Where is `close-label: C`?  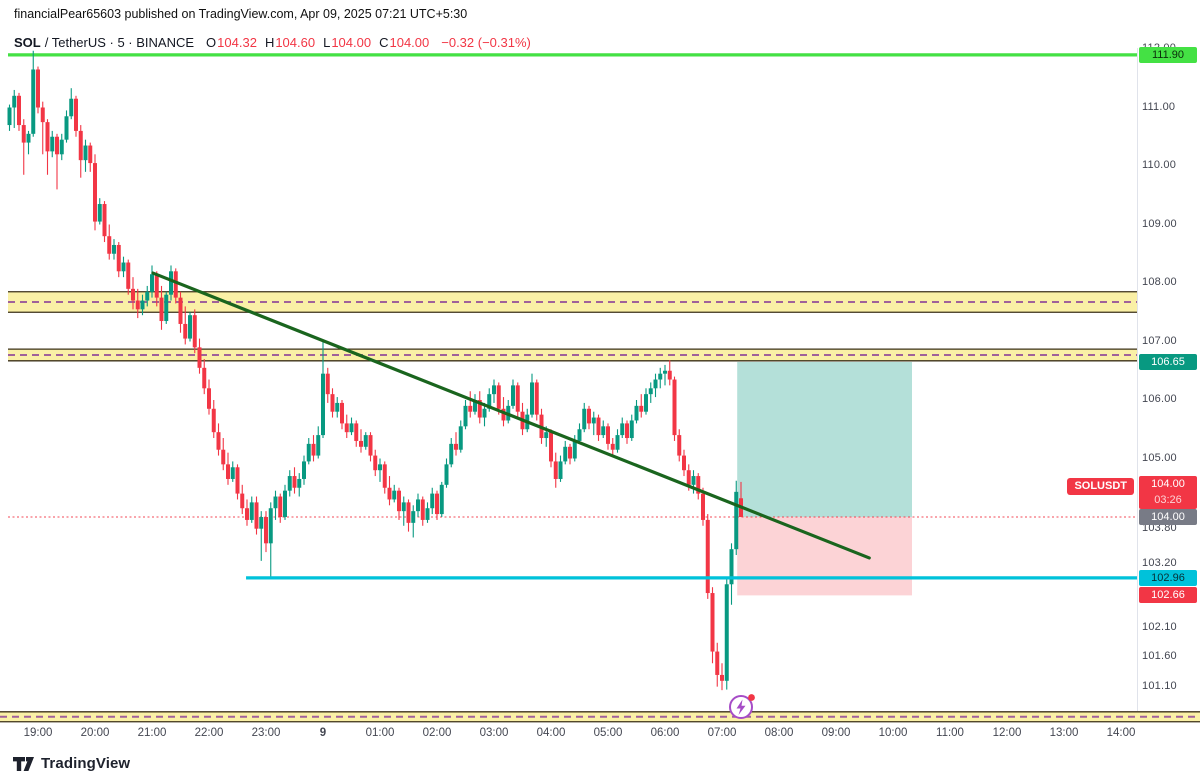
close-label: C is located at coordinates (384, 42).